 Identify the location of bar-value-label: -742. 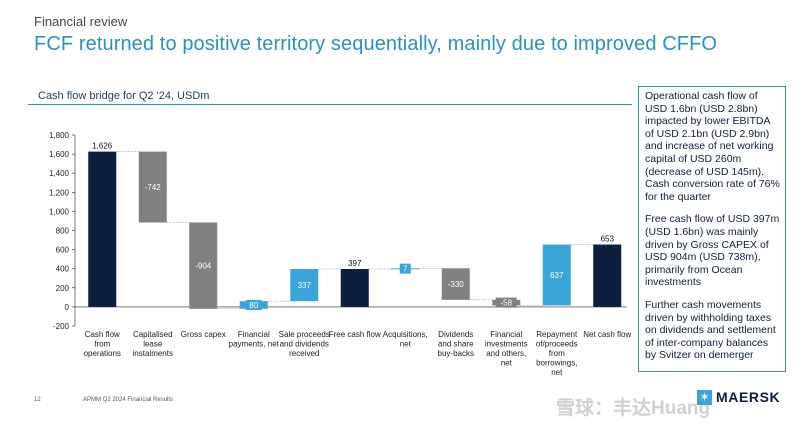
(153, 187).